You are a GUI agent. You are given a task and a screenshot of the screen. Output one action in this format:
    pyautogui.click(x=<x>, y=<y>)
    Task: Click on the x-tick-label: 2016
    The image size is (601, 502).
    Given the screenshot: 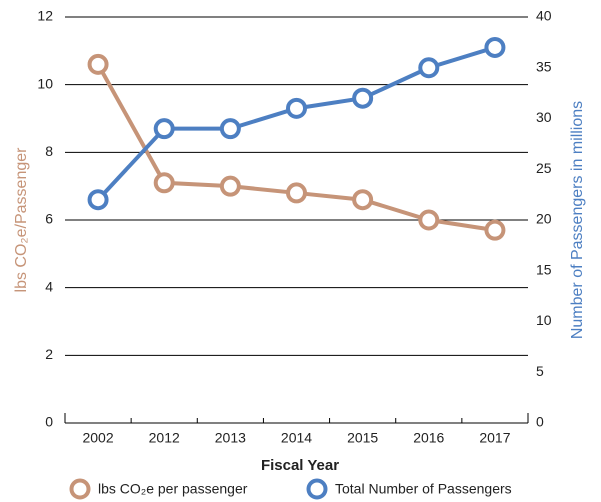 What is the action you would take?
    pyautogui.click(x=428, y=438)
    